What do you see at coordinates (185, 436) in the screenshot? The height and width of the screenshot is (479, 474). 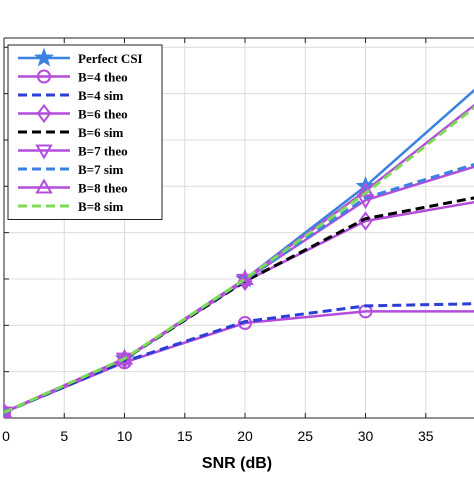 I see `x-tick-label: 15` at bounding box center [185, 436].